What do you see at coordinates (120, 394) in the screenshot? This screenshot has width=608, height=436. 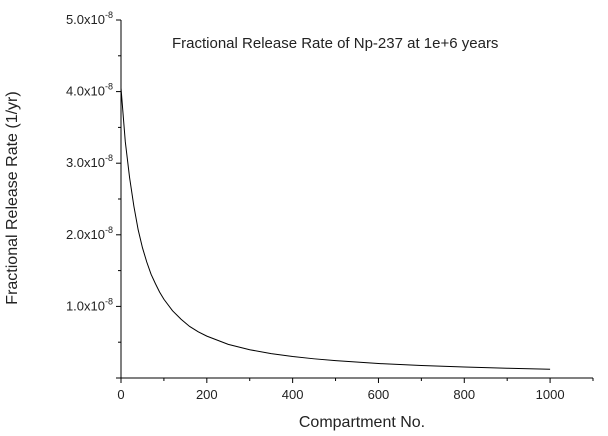 I see `x-tick-label: 0` at bounding box center [120, 394].